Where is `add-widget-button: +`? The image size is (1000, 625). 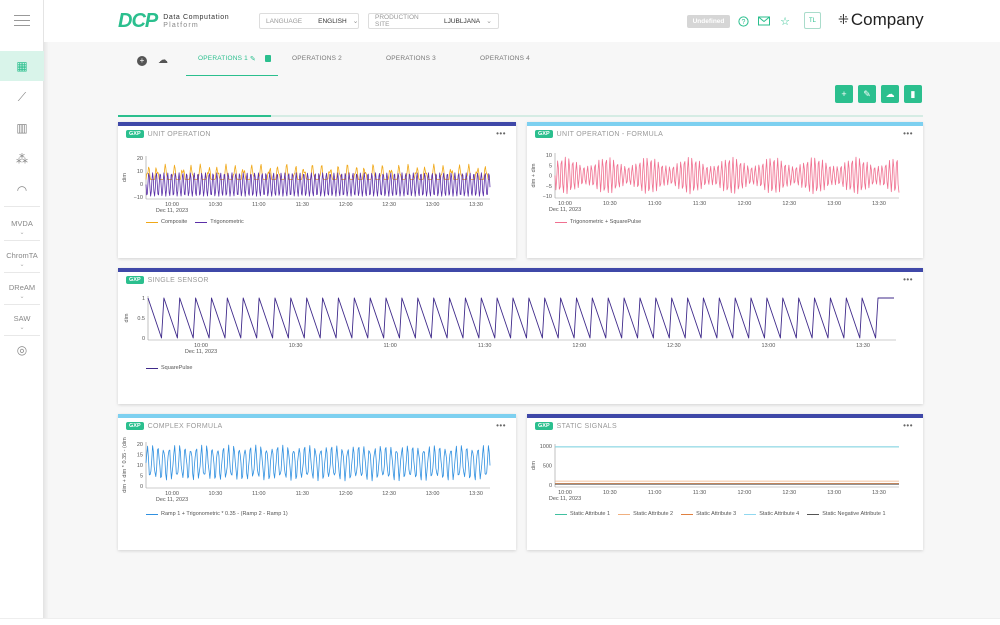 add-widget-button: + is located at coordinates (844, 94).